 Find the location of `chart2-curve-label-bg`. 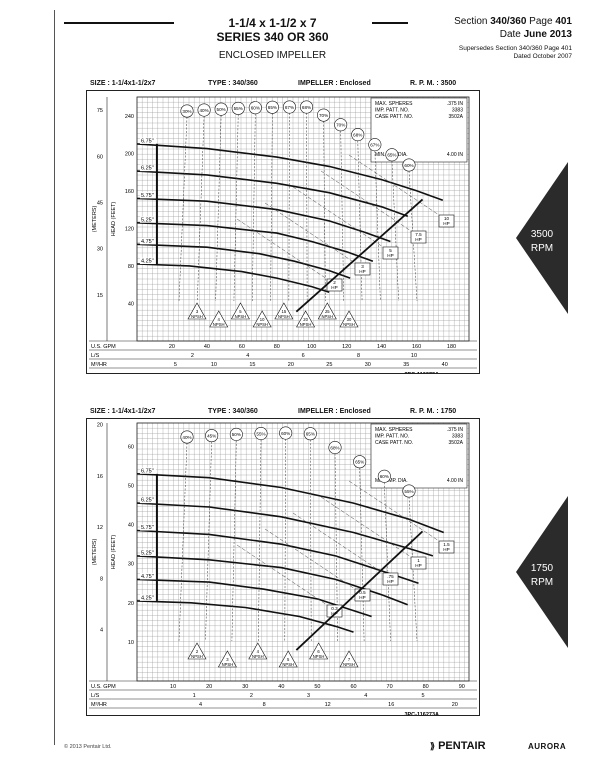

chart2-curve-label-bg is located at coordinates (148, 470).